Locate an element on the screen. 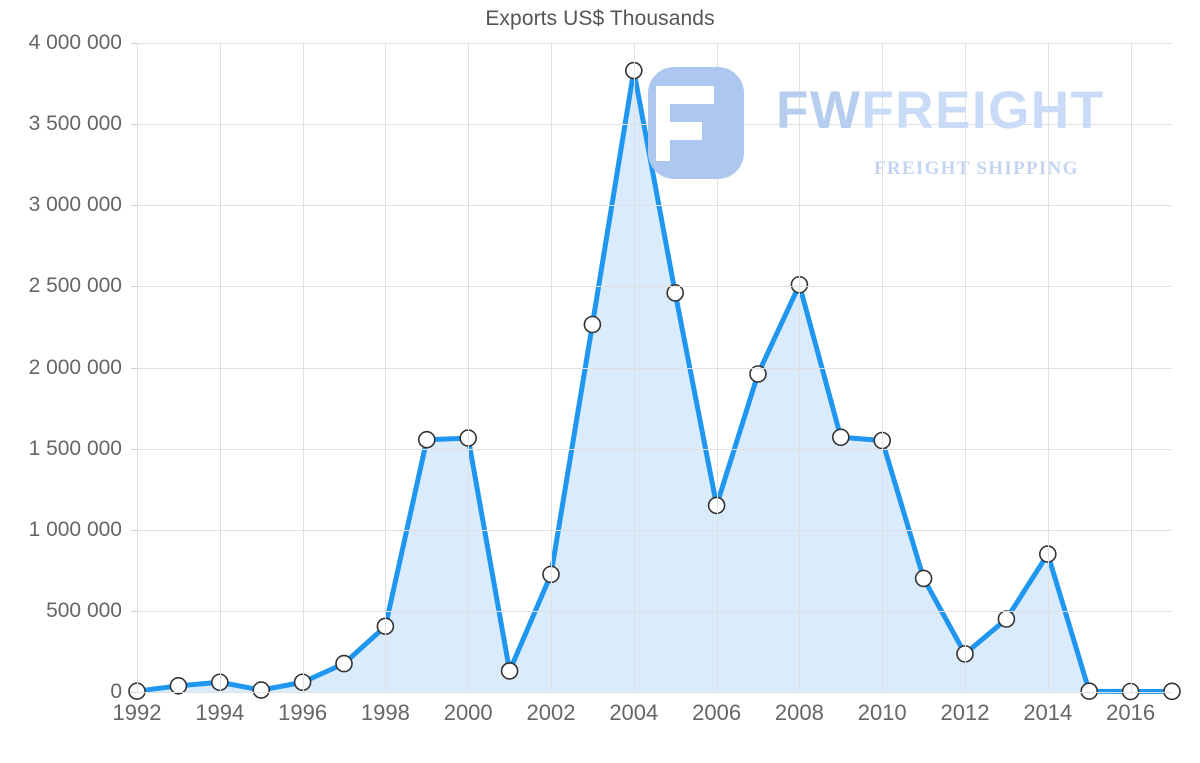 This screenshot has width=1200, height=763. y-axis-tick-label: 4 000 000 is located at coordinates (75, 42).